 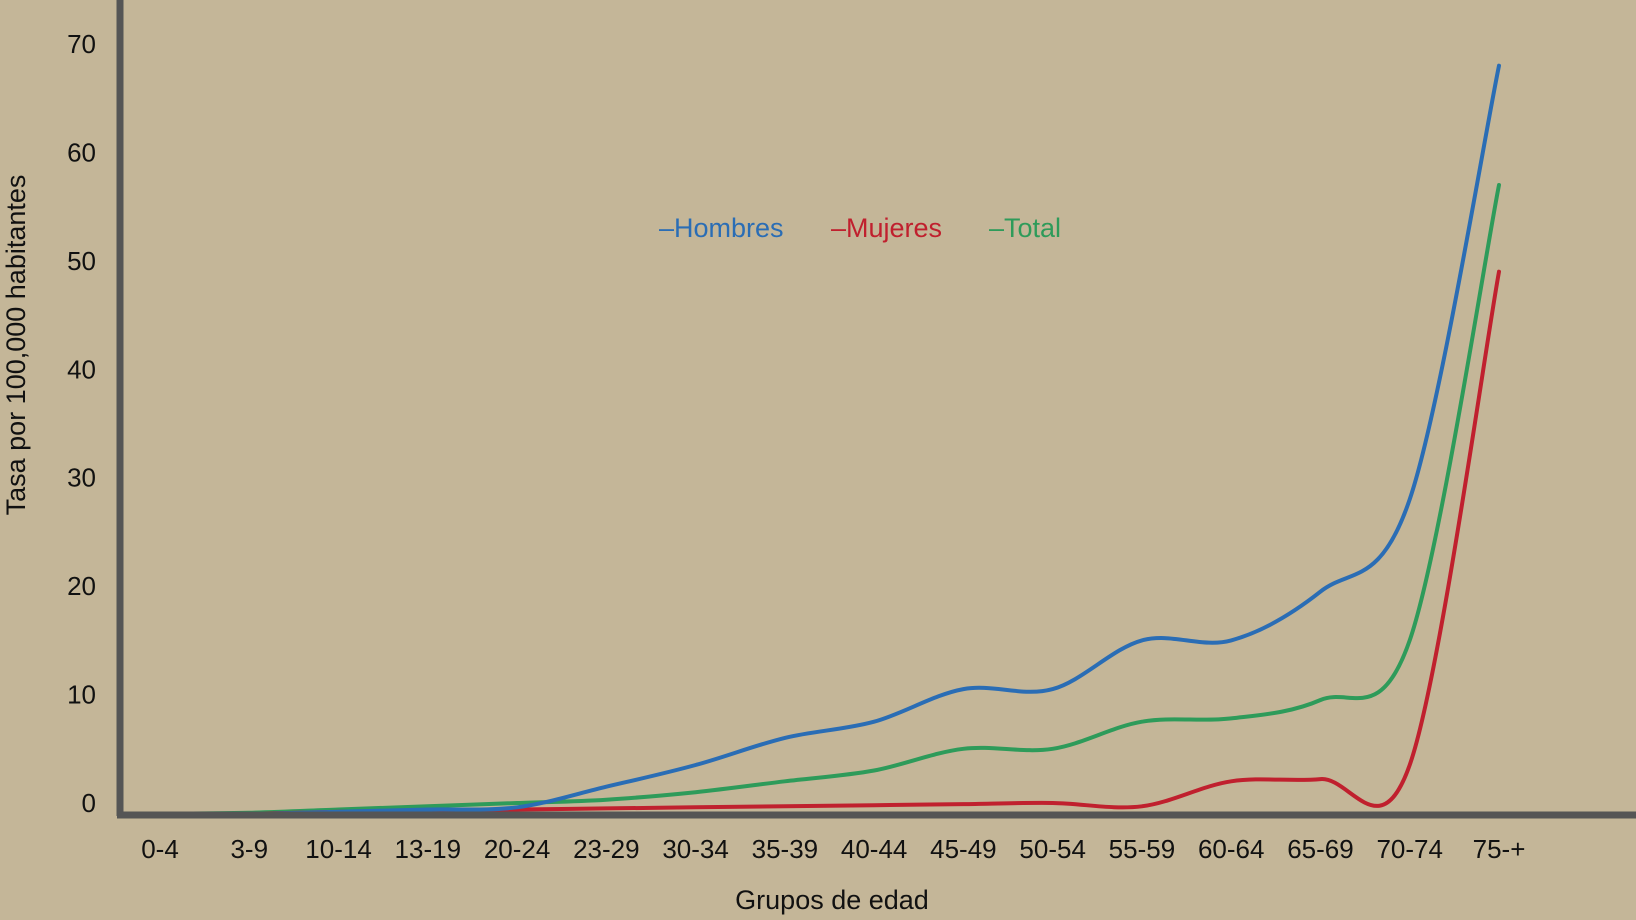 I want to click on x-tick-label: 75-+, so click(x=1499, y=849).